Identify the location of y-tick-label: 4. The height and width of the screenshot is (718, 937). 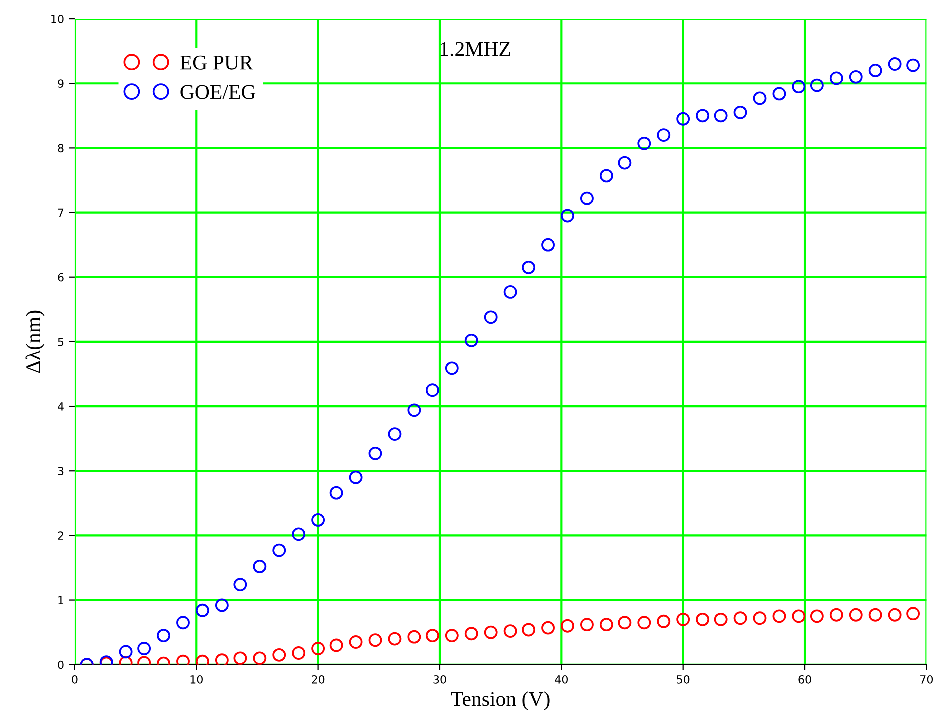
(61, 406).